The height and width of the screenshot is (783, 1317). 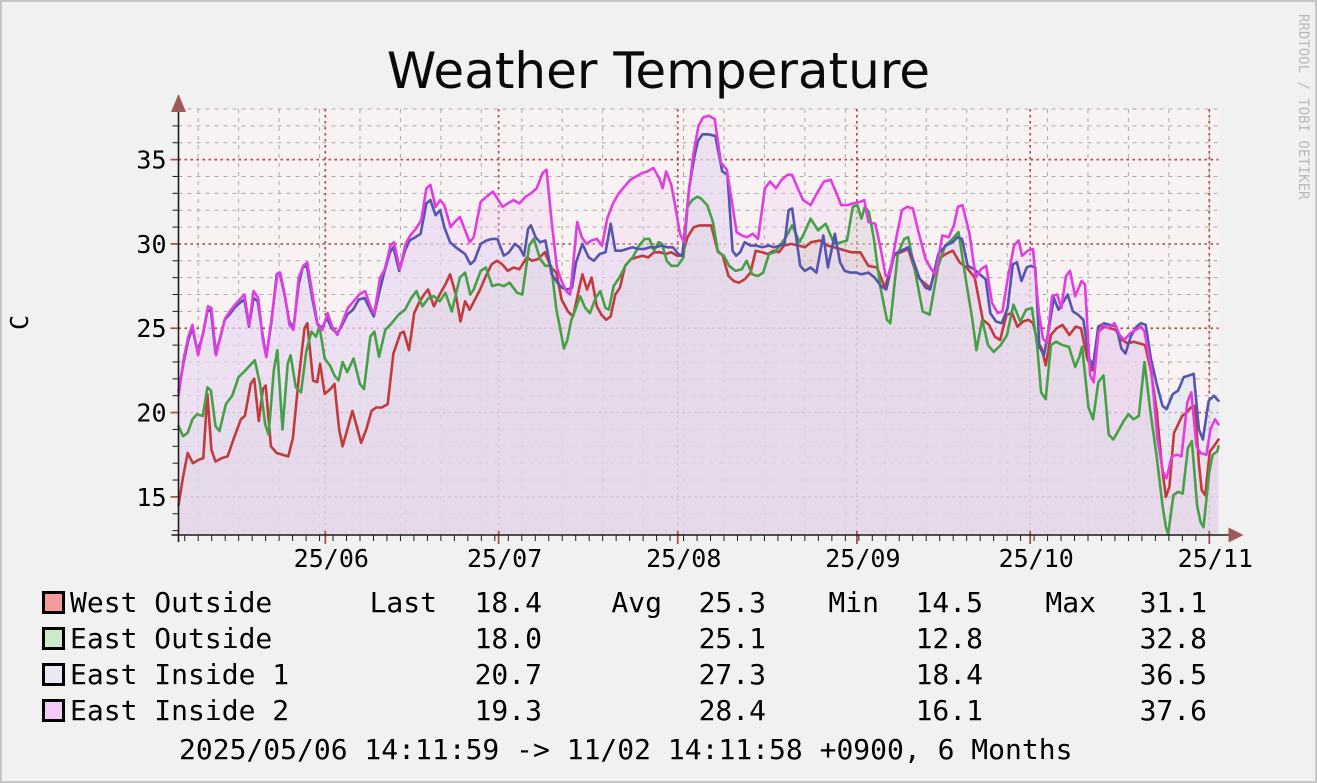 I want to click on legend-row-east-outside: East Outside 18.0 25.1 12.8 32.8, so click(x=658, y=638).